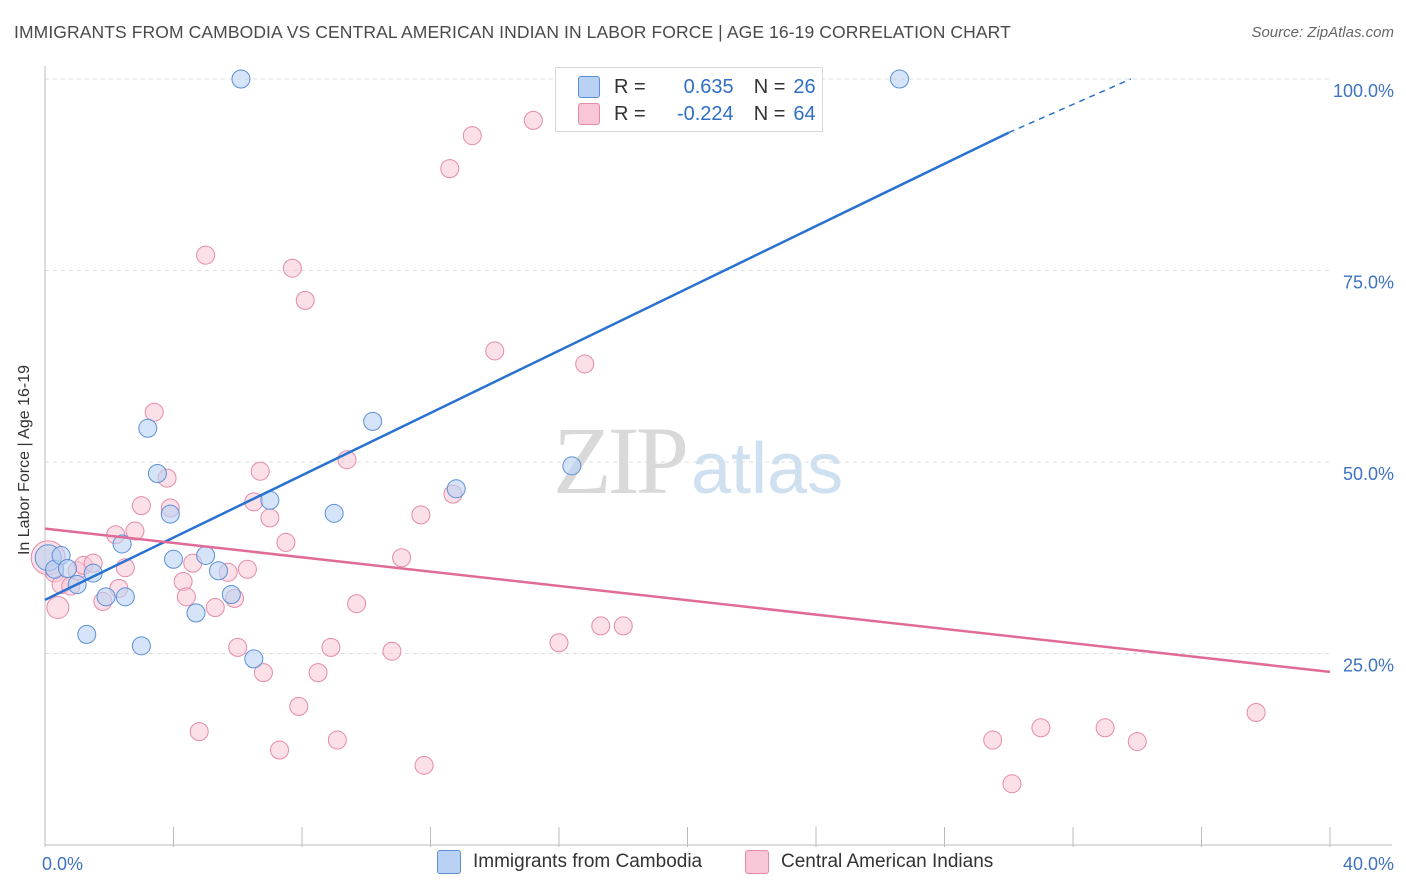  Describe the element at coordinates (804, 86) in the screenshot. I see `legend-n-value: 26` at that location.